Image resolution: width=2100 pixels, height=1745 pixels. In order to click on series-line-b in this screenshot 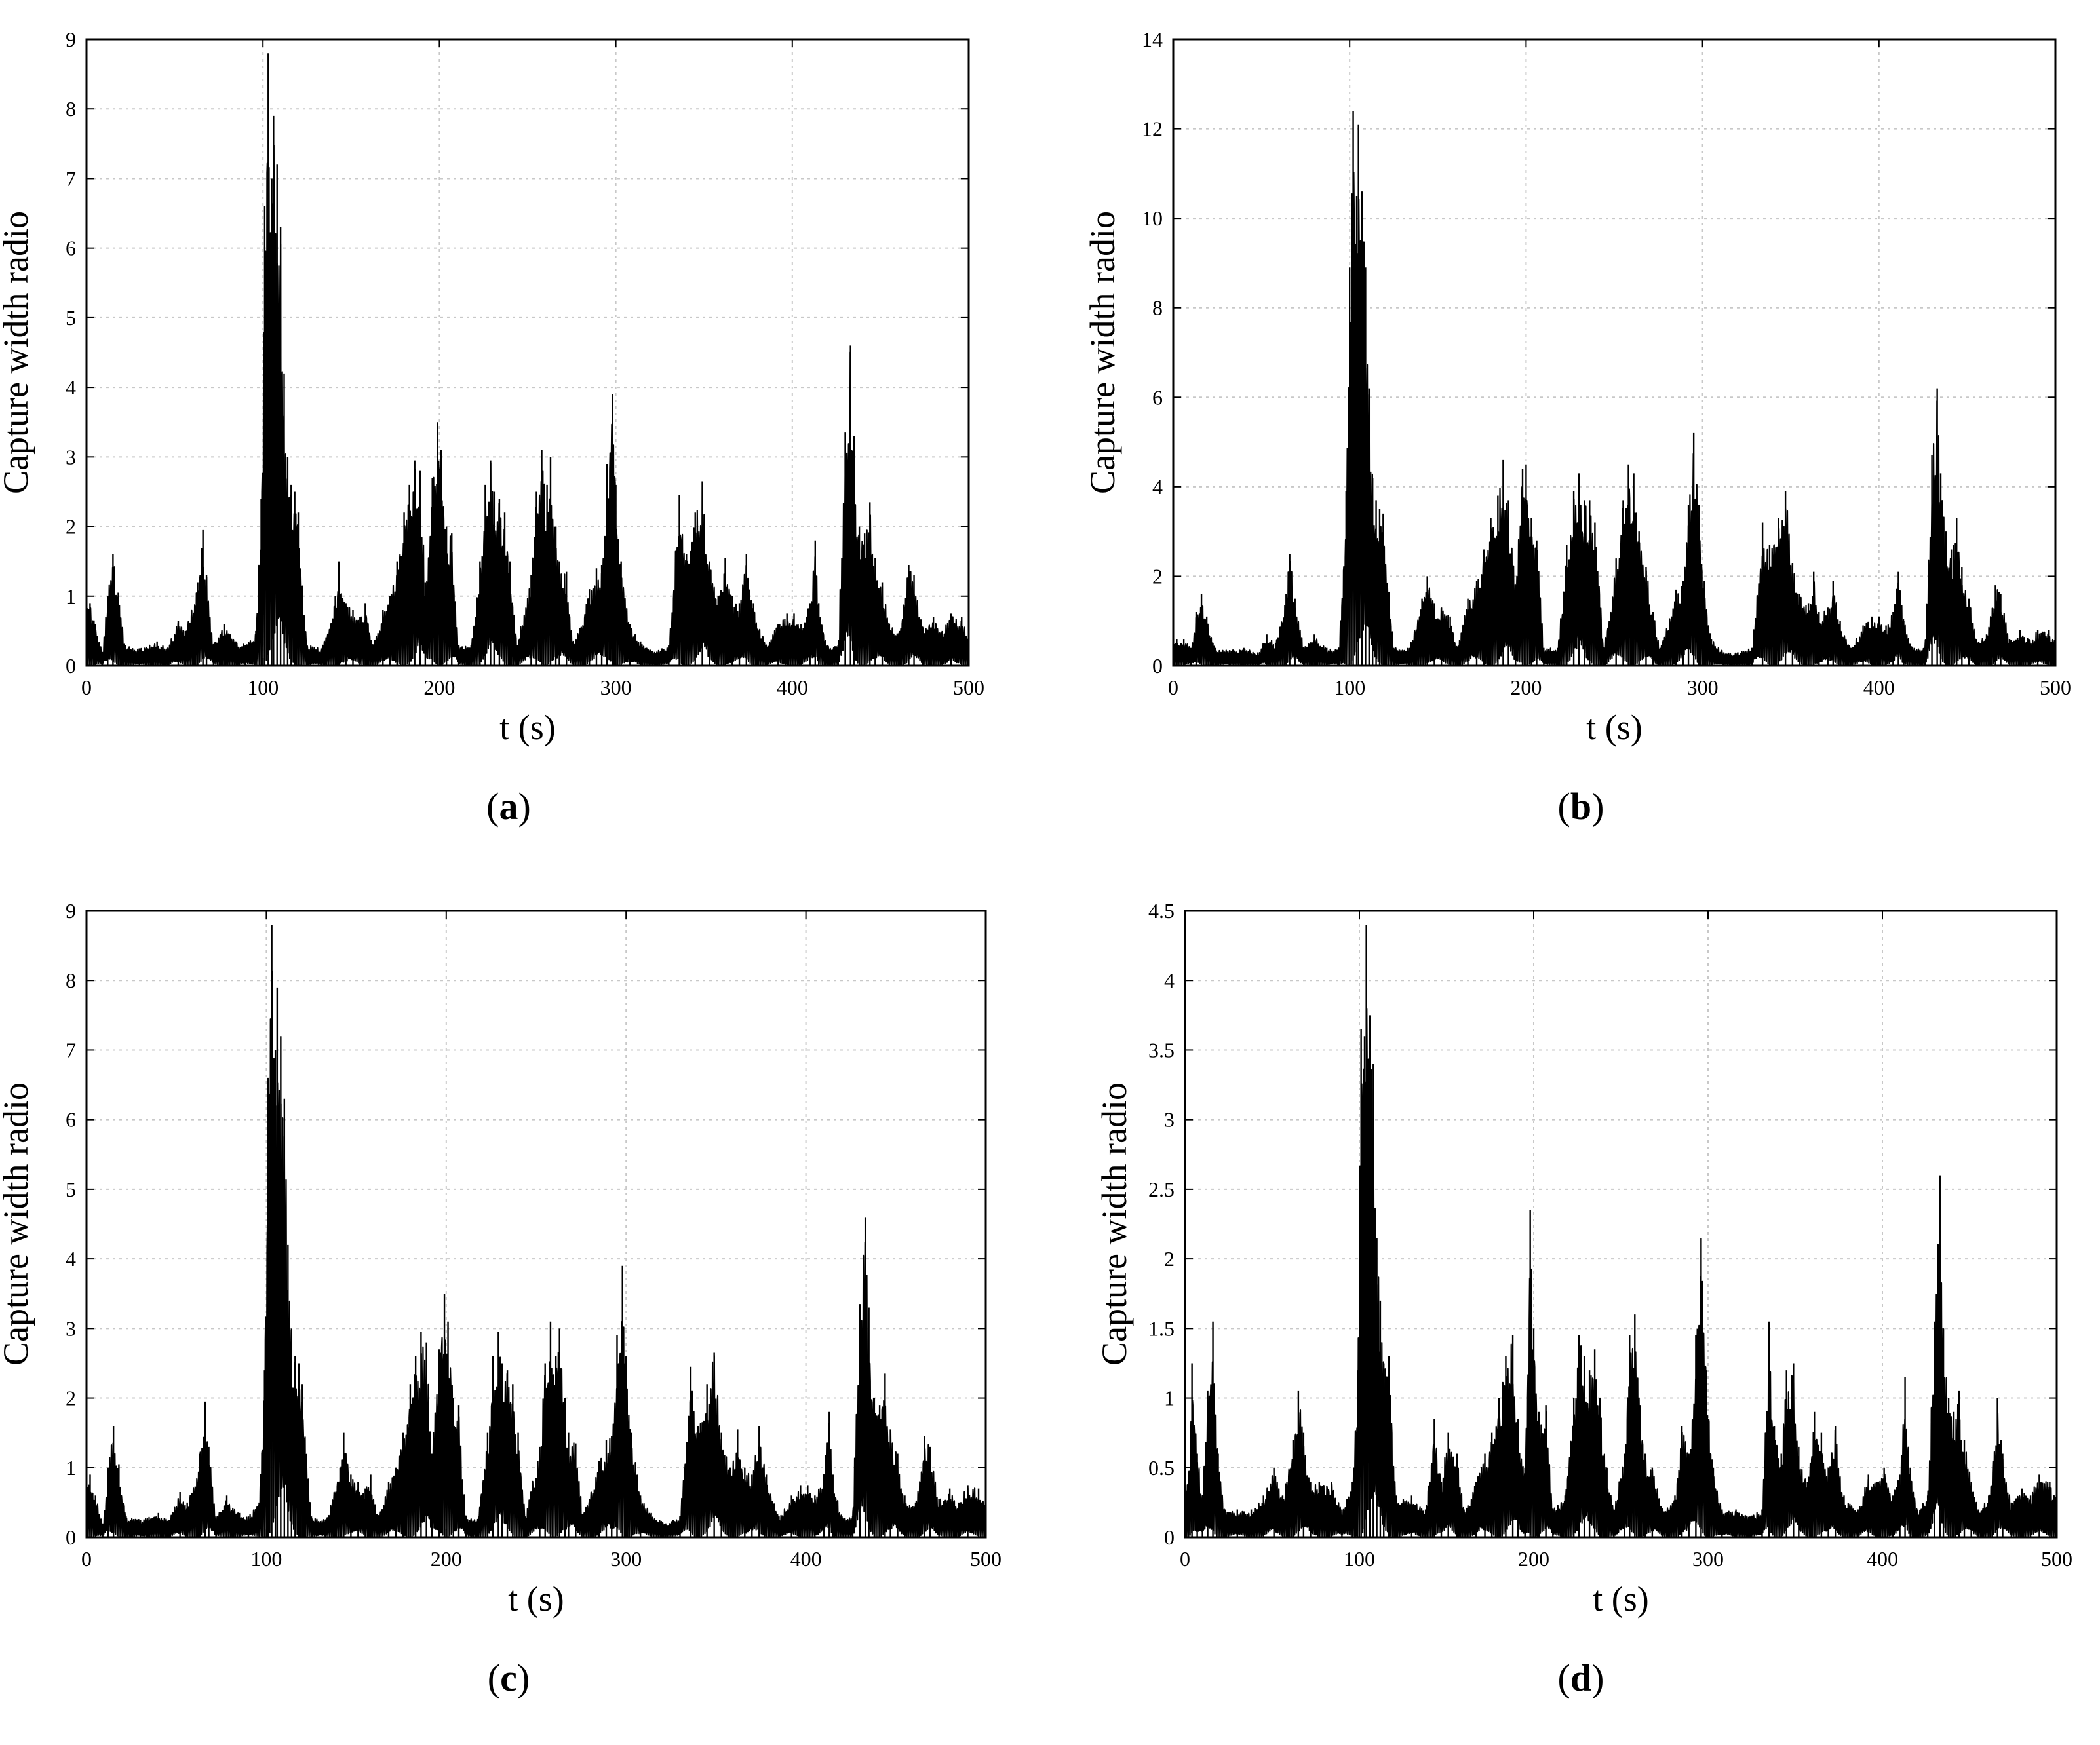, I will do `click(1614, 420)`.